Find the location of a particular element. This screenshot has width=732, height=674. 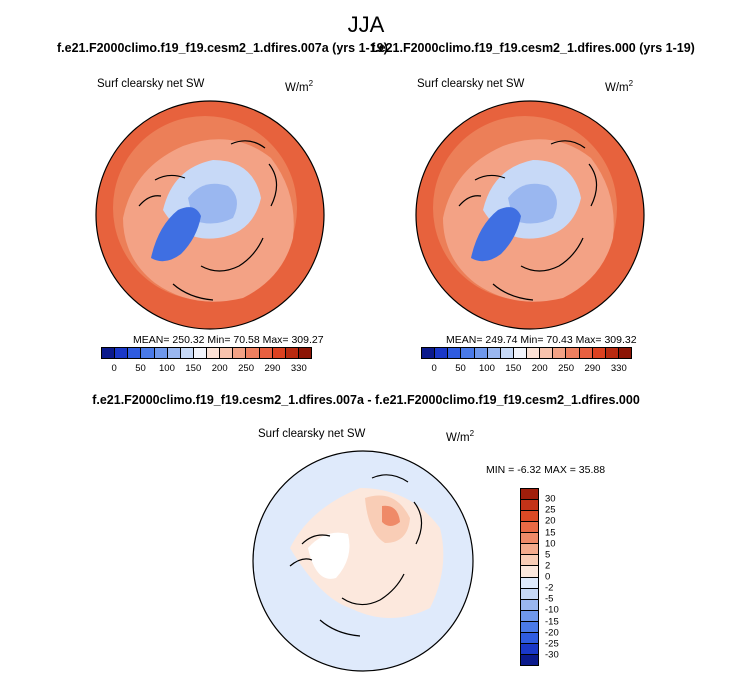

right-variable-label: Surf clearsky net SW is located at coordinates (471, 84).